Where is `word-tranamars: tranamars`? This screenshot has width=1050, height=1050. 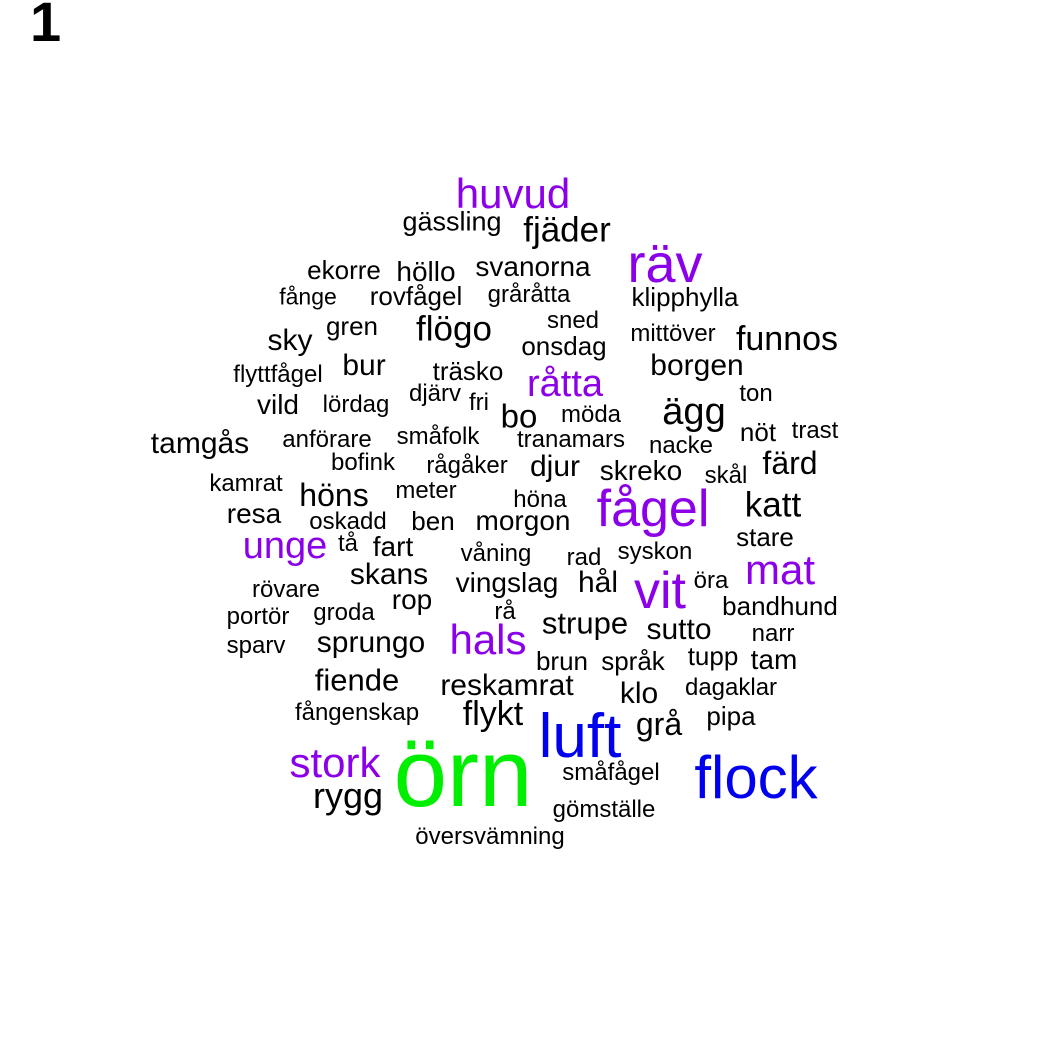 word-tranamars: tranamars is located at coordinates (571, 439).